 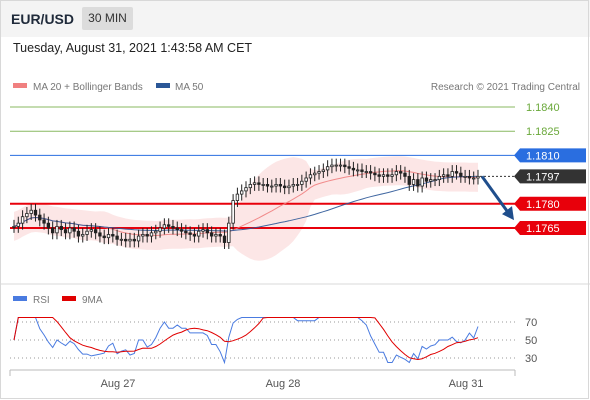 I want to click on rsi-legend-swatch, so click(x=20, y=298).